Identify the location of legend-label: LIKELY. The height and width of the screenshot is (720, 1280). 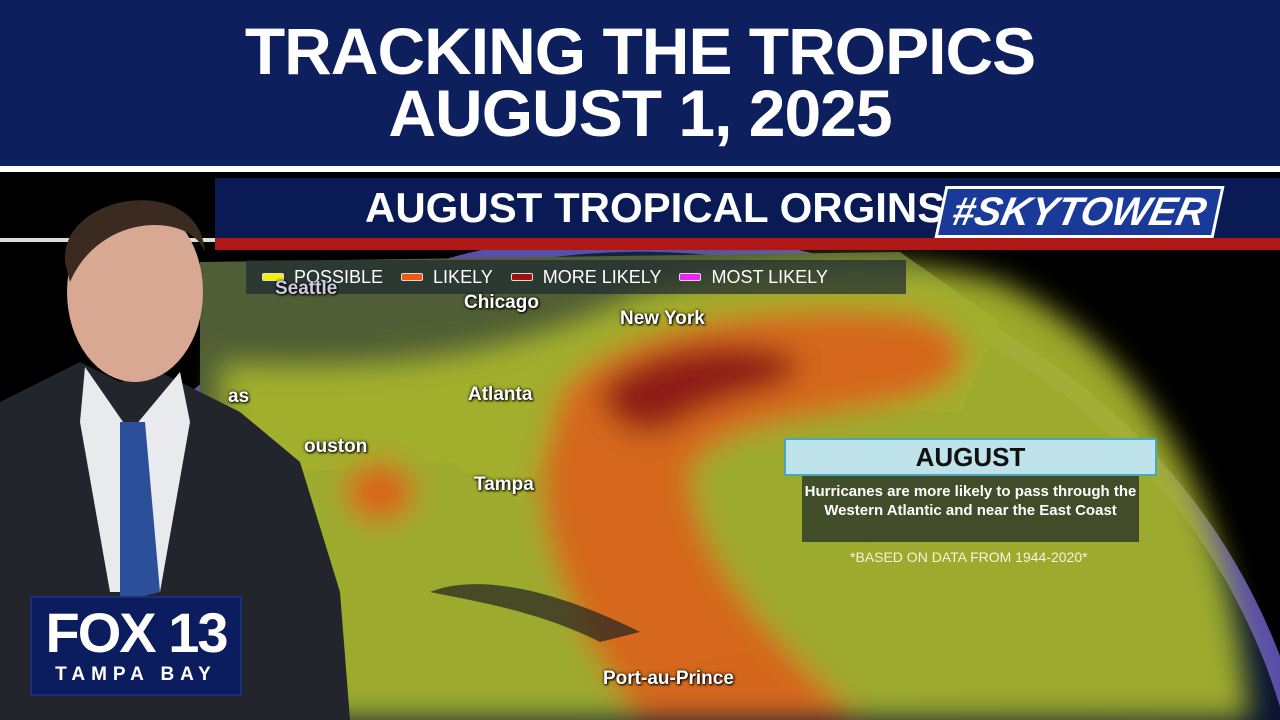
(463, 276).